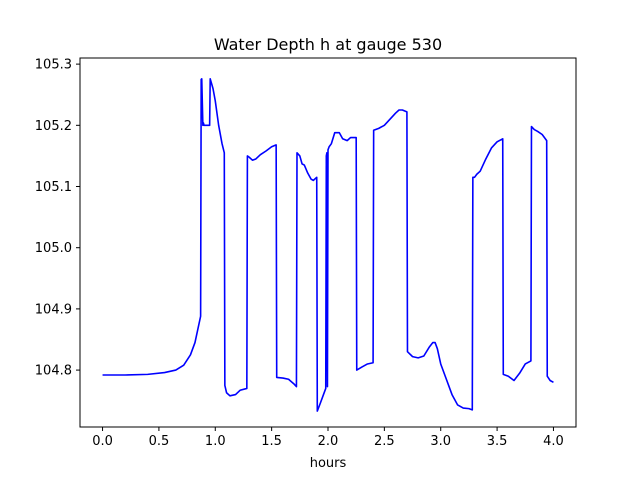 This screenshot has height=480, width=640. Describe the element at coordinates (384, 441) in the screenshot. I see `x-tick-label: 2.5` at that location.